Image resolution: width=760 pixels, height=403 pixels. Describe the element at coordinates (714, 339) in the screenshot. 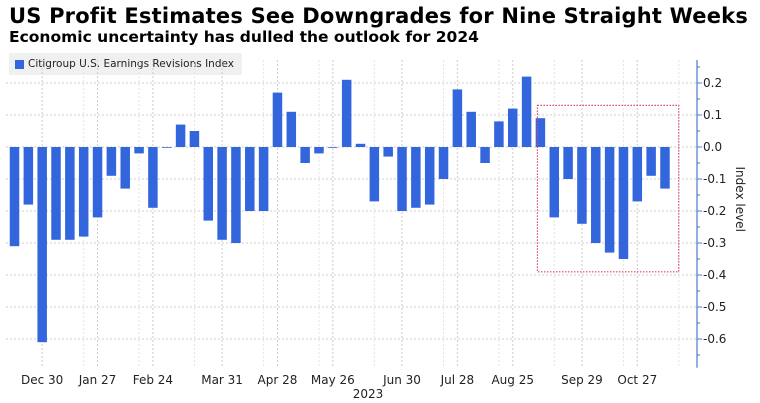

I see `y-tick-label: -0.6` at that location.